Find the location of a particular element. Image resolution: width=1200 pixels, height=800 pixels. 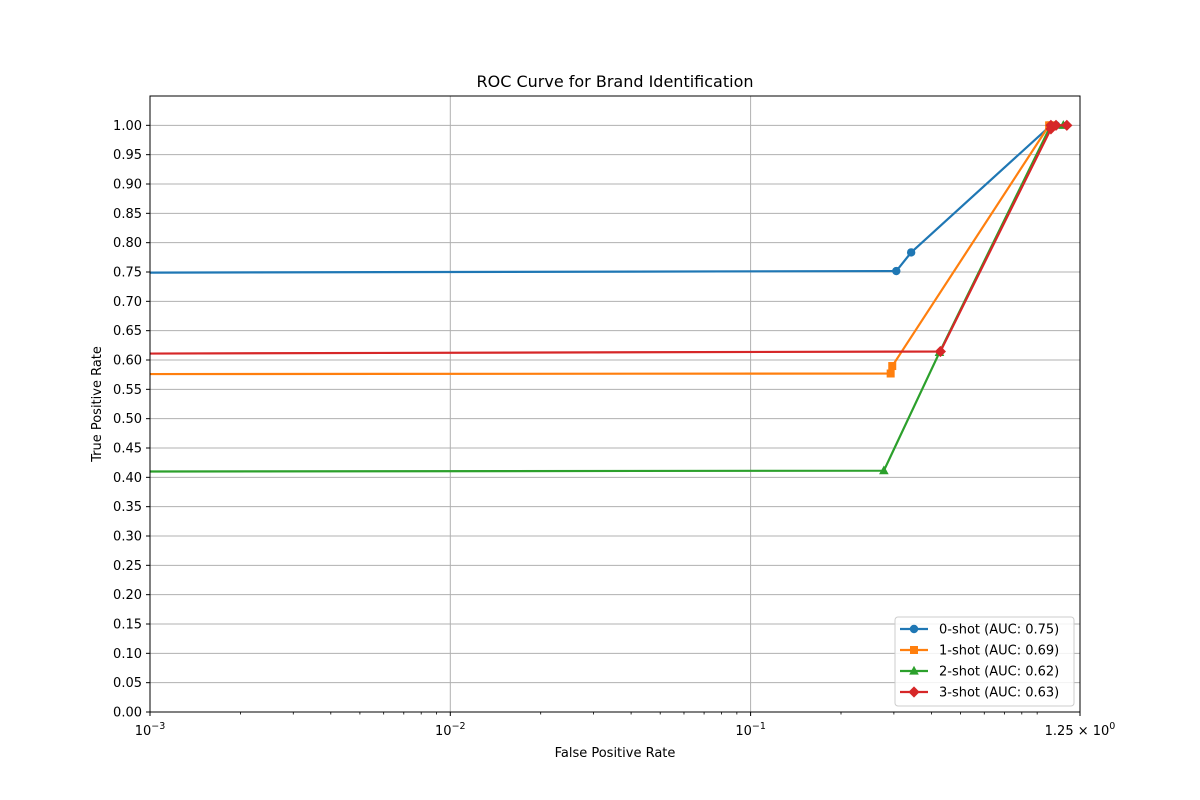

y-tick-label: 0.35 is located at coordinates (127, 507).